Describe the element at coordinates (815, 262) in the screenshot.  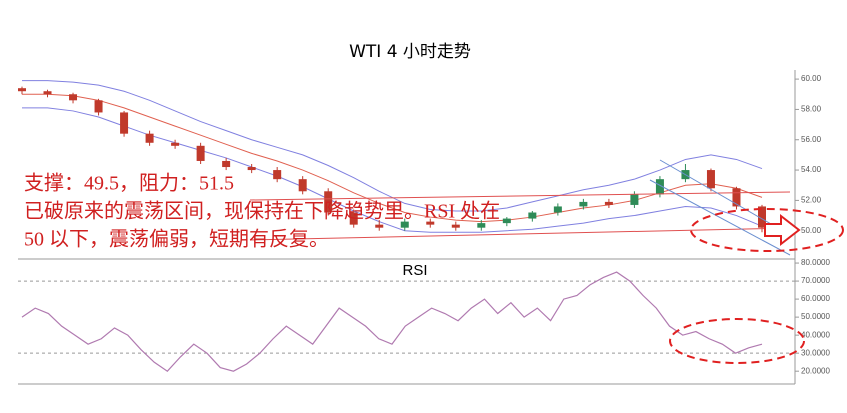
I see `y-tick-label: 80.0000` at that location.